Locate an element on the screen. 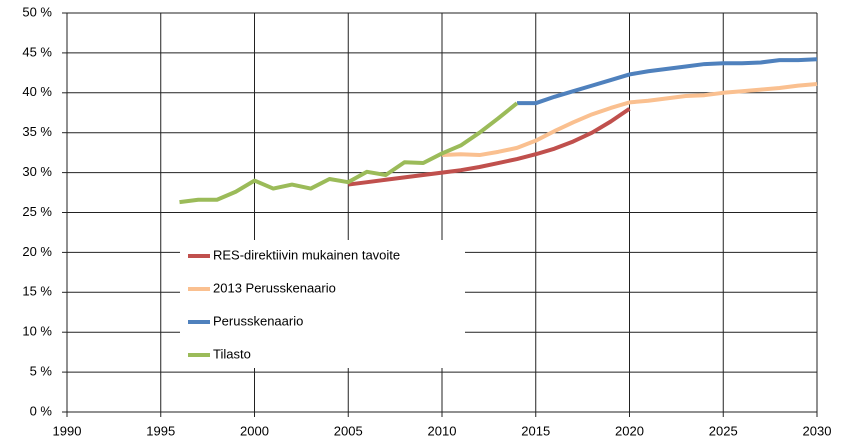  x-tick-label: 2030 is located at coordinates (817, 430).